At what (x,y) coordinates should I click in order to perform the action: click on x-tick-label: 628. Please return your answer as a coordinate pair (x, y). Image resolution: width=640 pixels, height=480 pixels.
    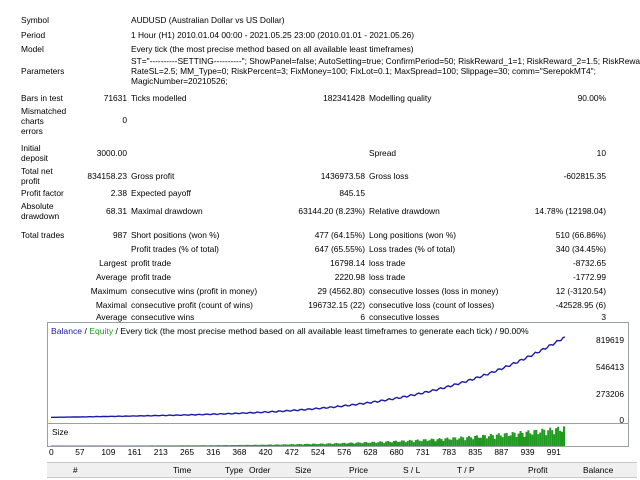
    Looking at the image, I should click on (370, 452).